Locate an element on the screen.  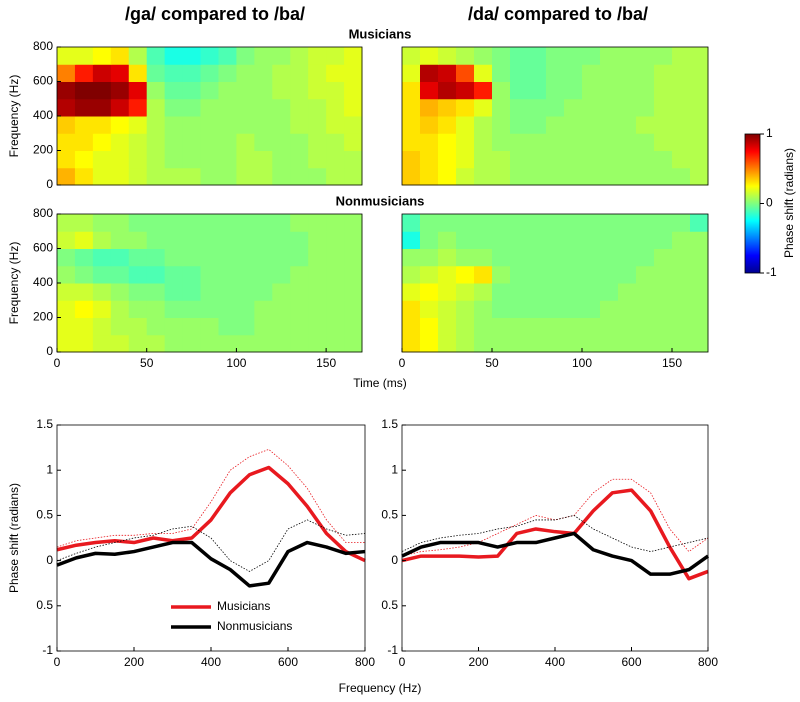
y-tick-label: 0.5 is located at coordinates (389, 515).